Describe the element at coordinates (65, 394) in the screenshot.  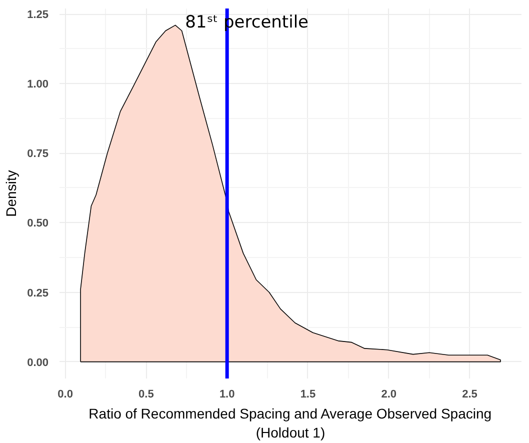
I see `x-tick-label: 0.0` at that location.